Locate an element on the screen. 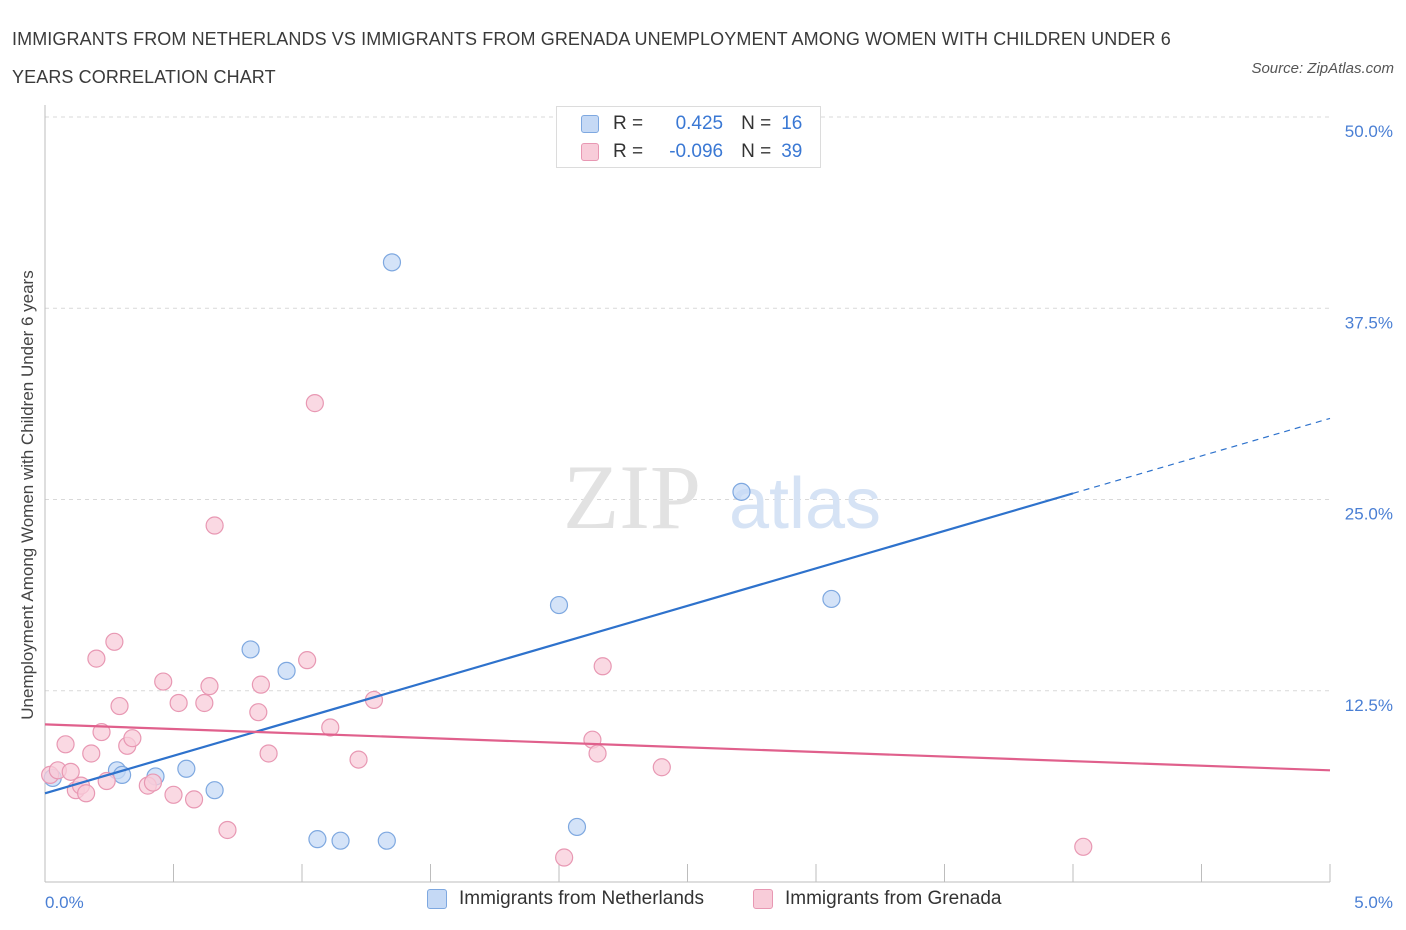 This screenshot has height=930, width=1406. y-tick-label: 12.5% is located at coordinates (1369, 705).